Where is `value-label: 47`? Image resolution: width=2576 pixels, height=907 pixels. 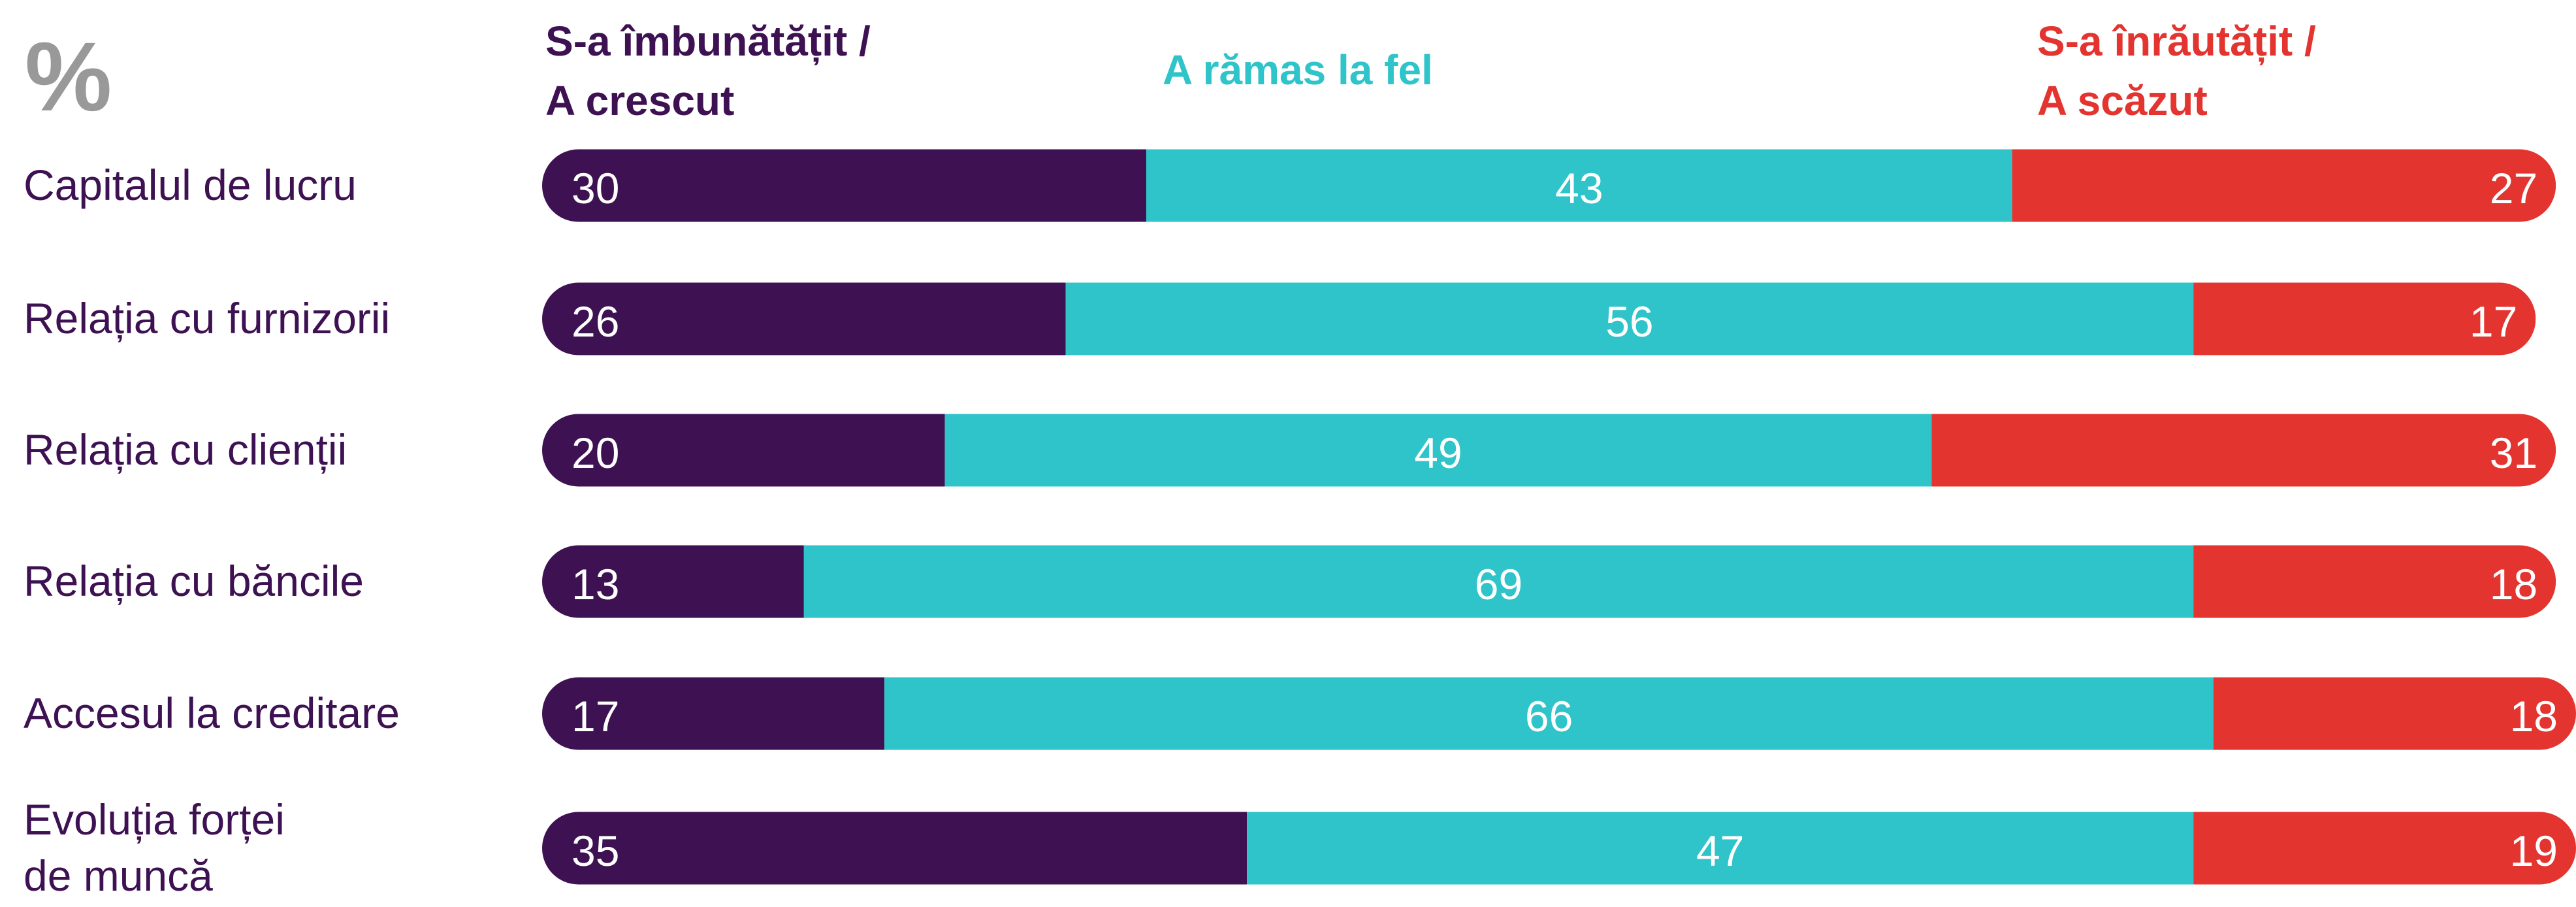 value-label: 47 is located at coordinates (1720, 851).